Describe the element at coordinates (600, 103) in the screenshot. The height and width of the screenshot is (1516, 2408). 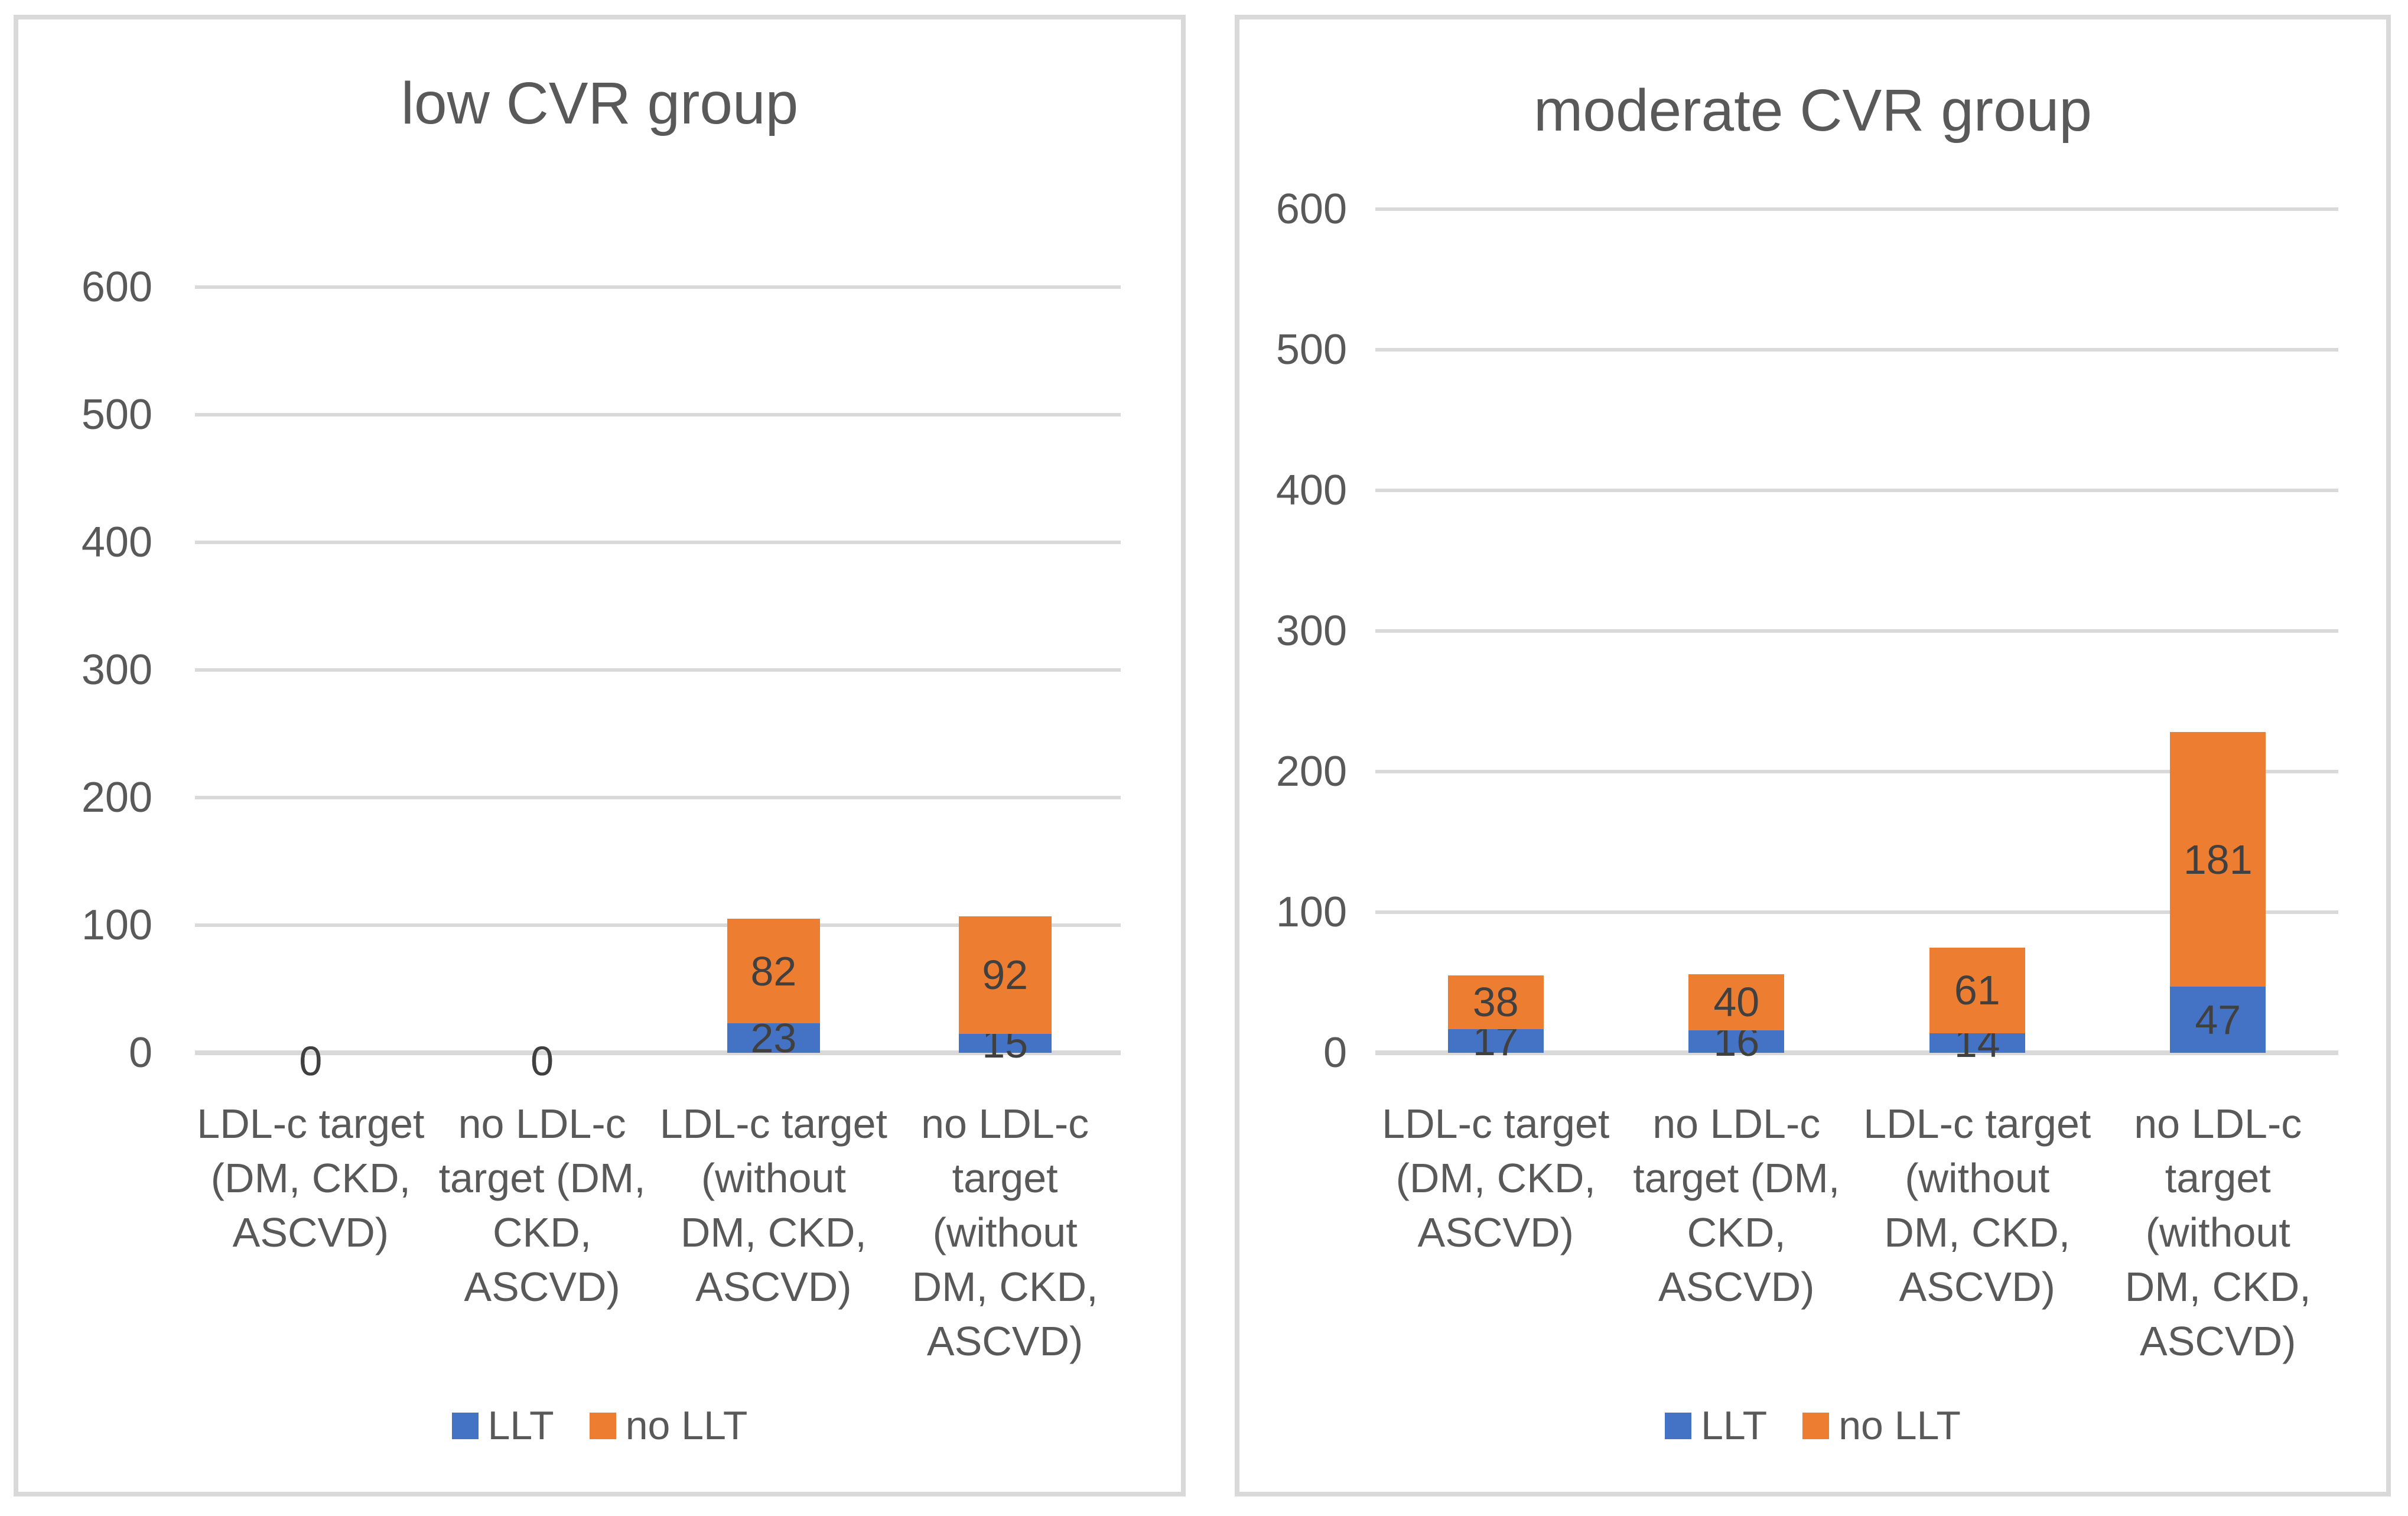
I see `chart-title: low CVR group` at that location.